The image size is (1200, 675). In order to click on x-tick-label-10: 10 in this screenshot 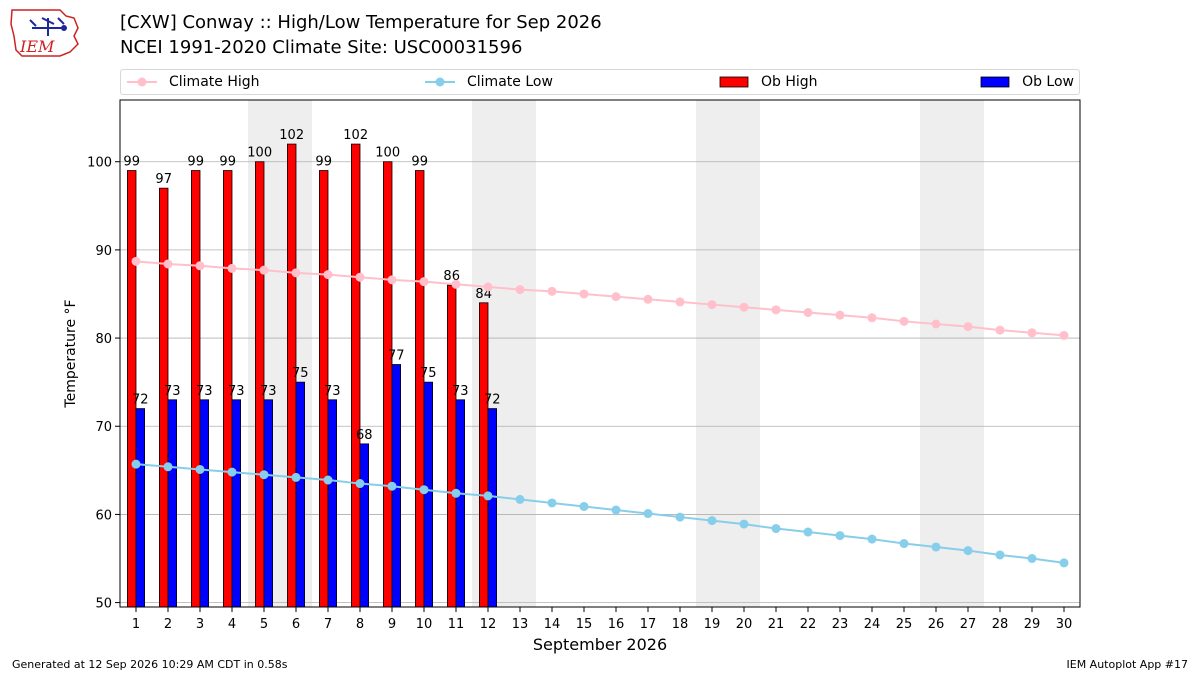, I will do `click(424, 624)`.